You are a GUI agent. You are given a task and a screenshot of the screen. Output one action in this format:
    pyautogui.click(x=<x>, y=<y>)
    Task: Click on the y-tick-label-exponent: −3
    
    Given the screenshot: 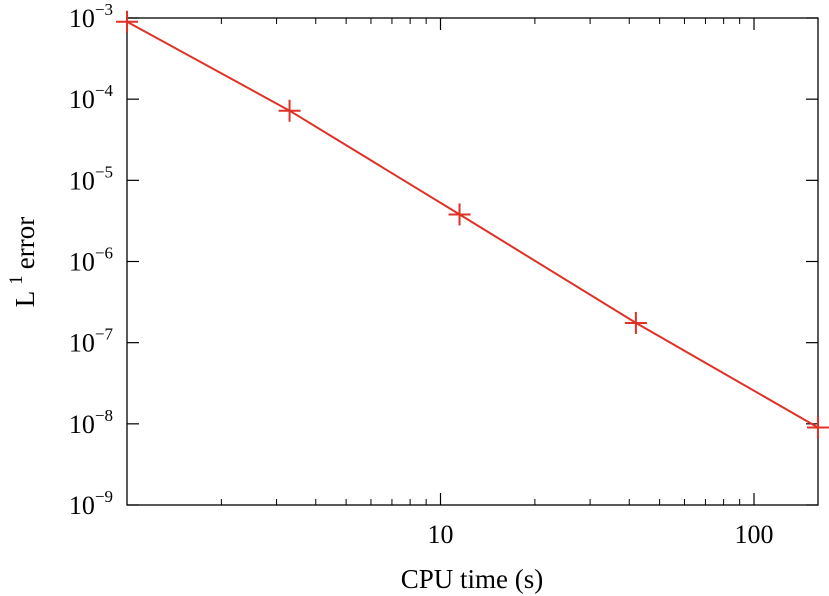 What is the action you would take?
    pyautogui.click(x=104, y=9)
    